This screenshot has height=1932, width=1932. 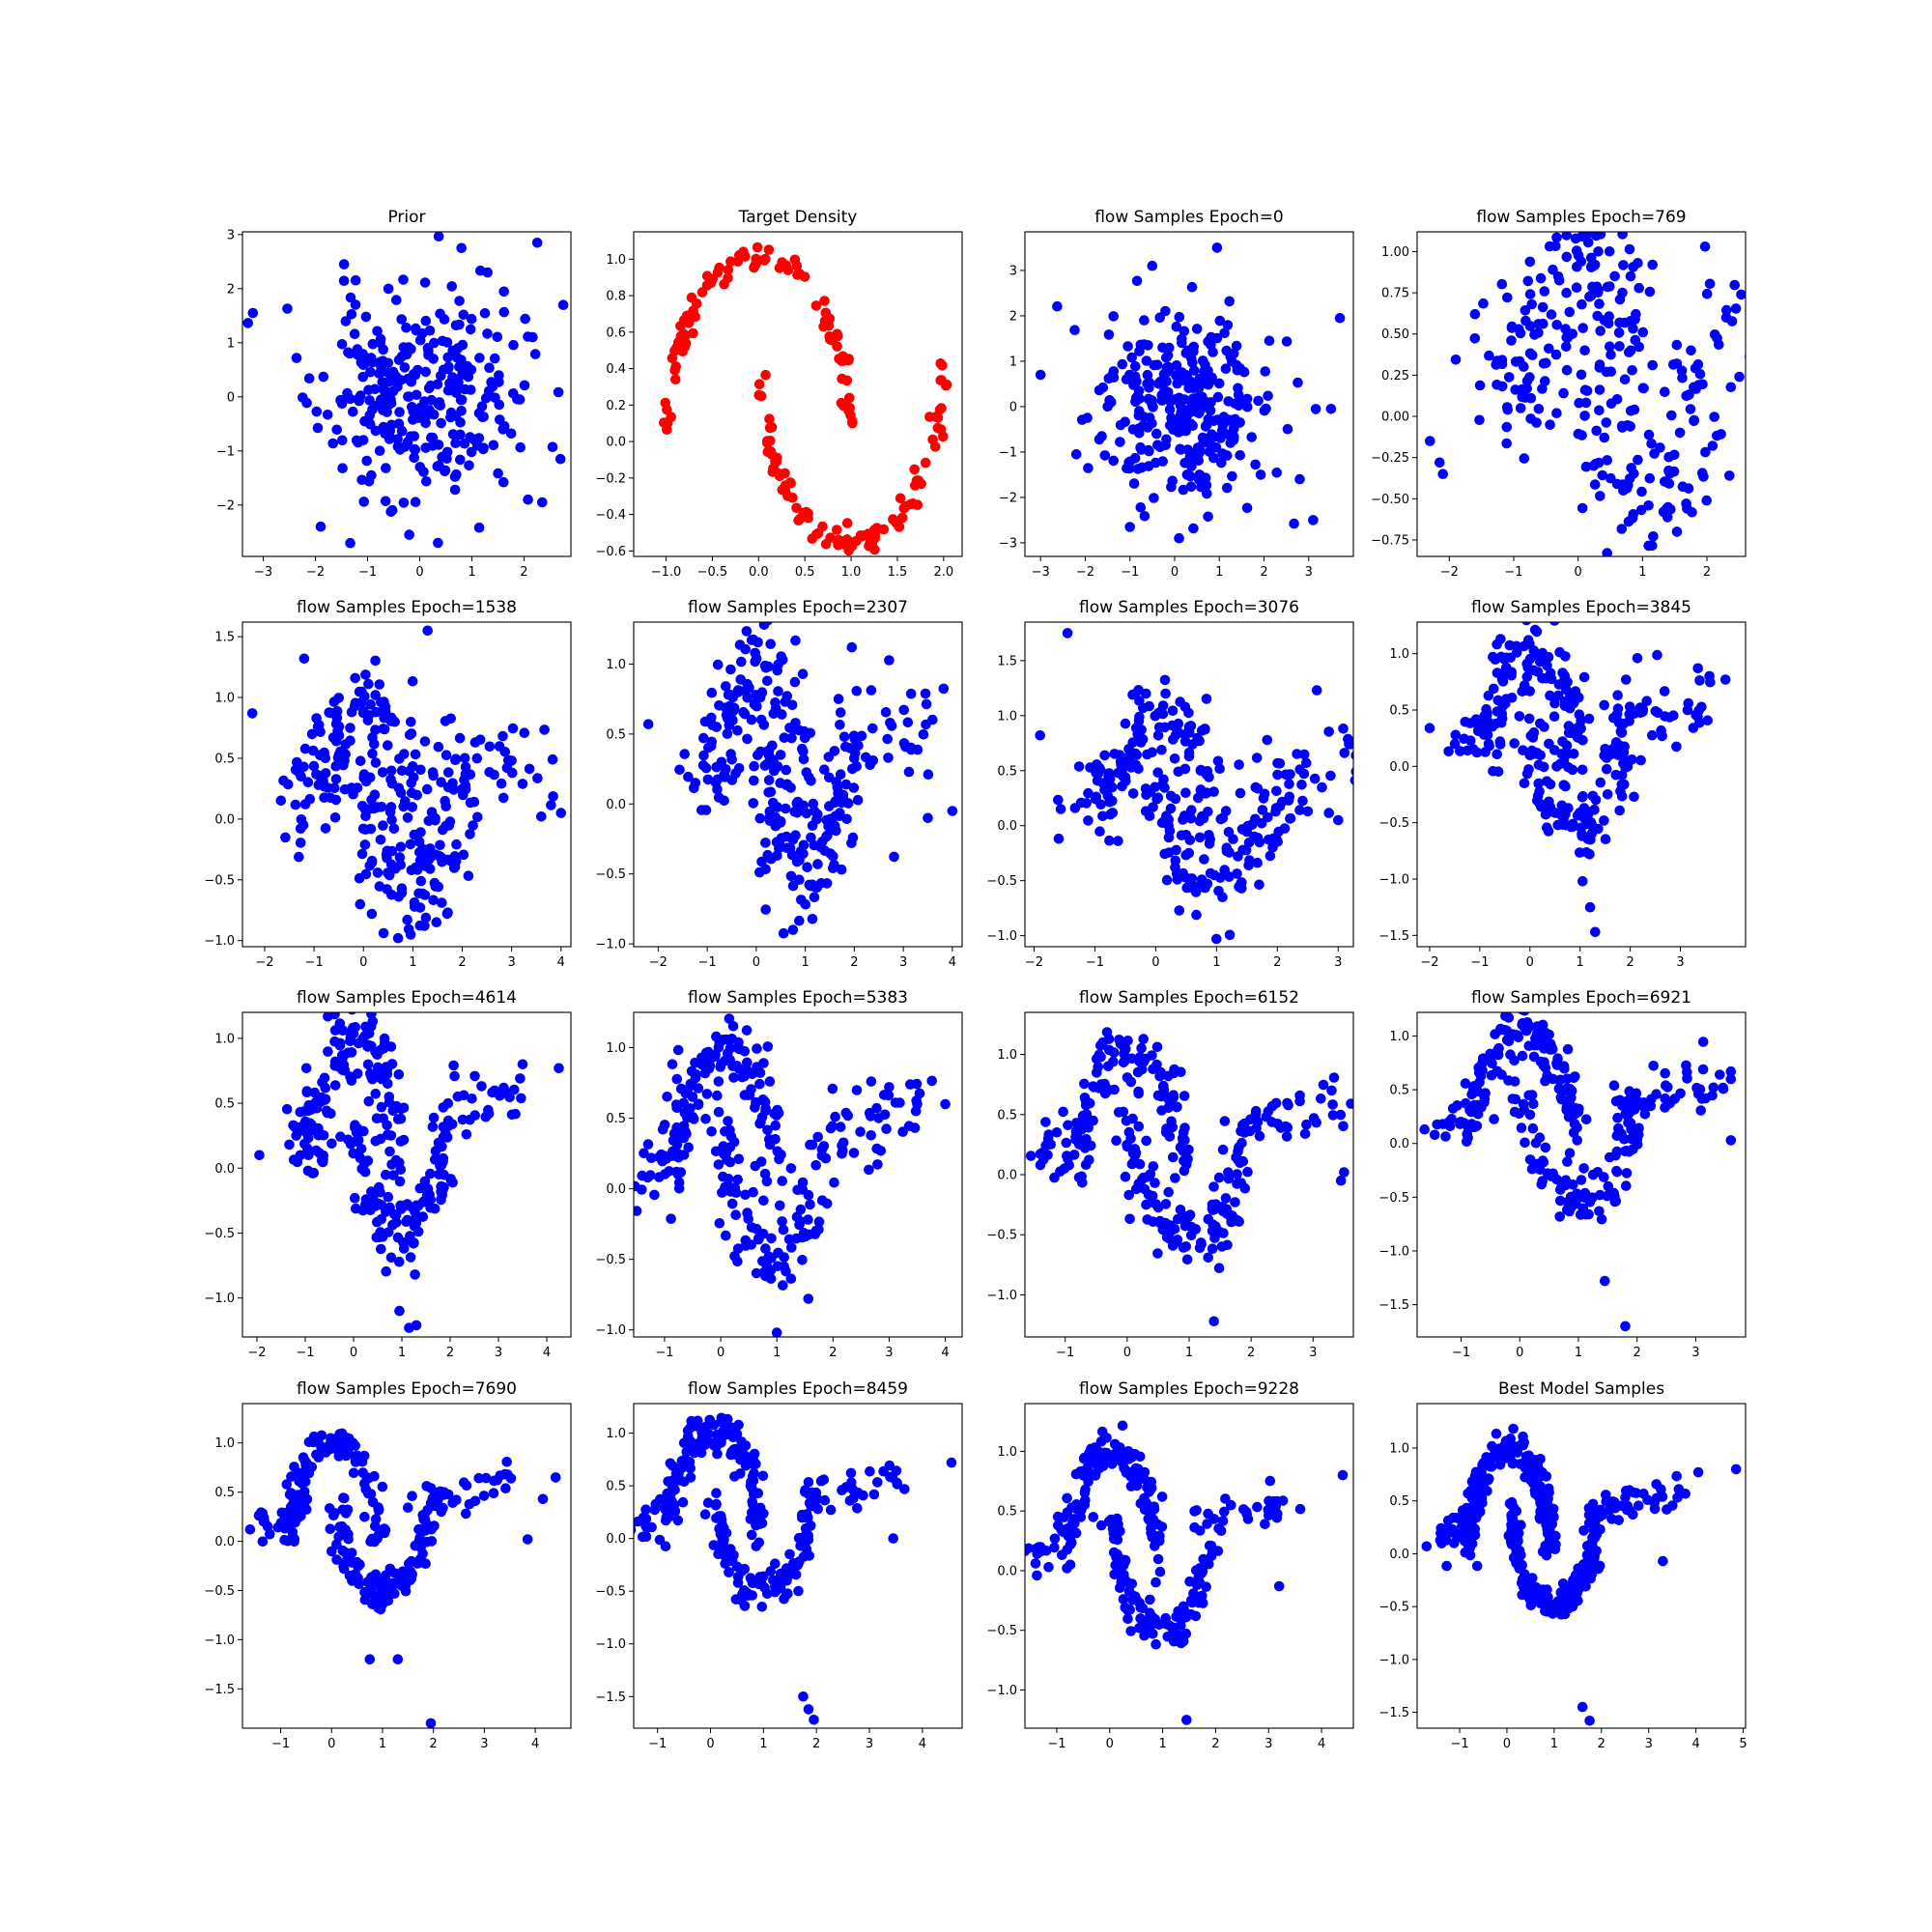 What do you see at coordinates (610, 1592) in the screenshot?
I see `y-tick-label: −0.5` at bounding box center [610, 1592].